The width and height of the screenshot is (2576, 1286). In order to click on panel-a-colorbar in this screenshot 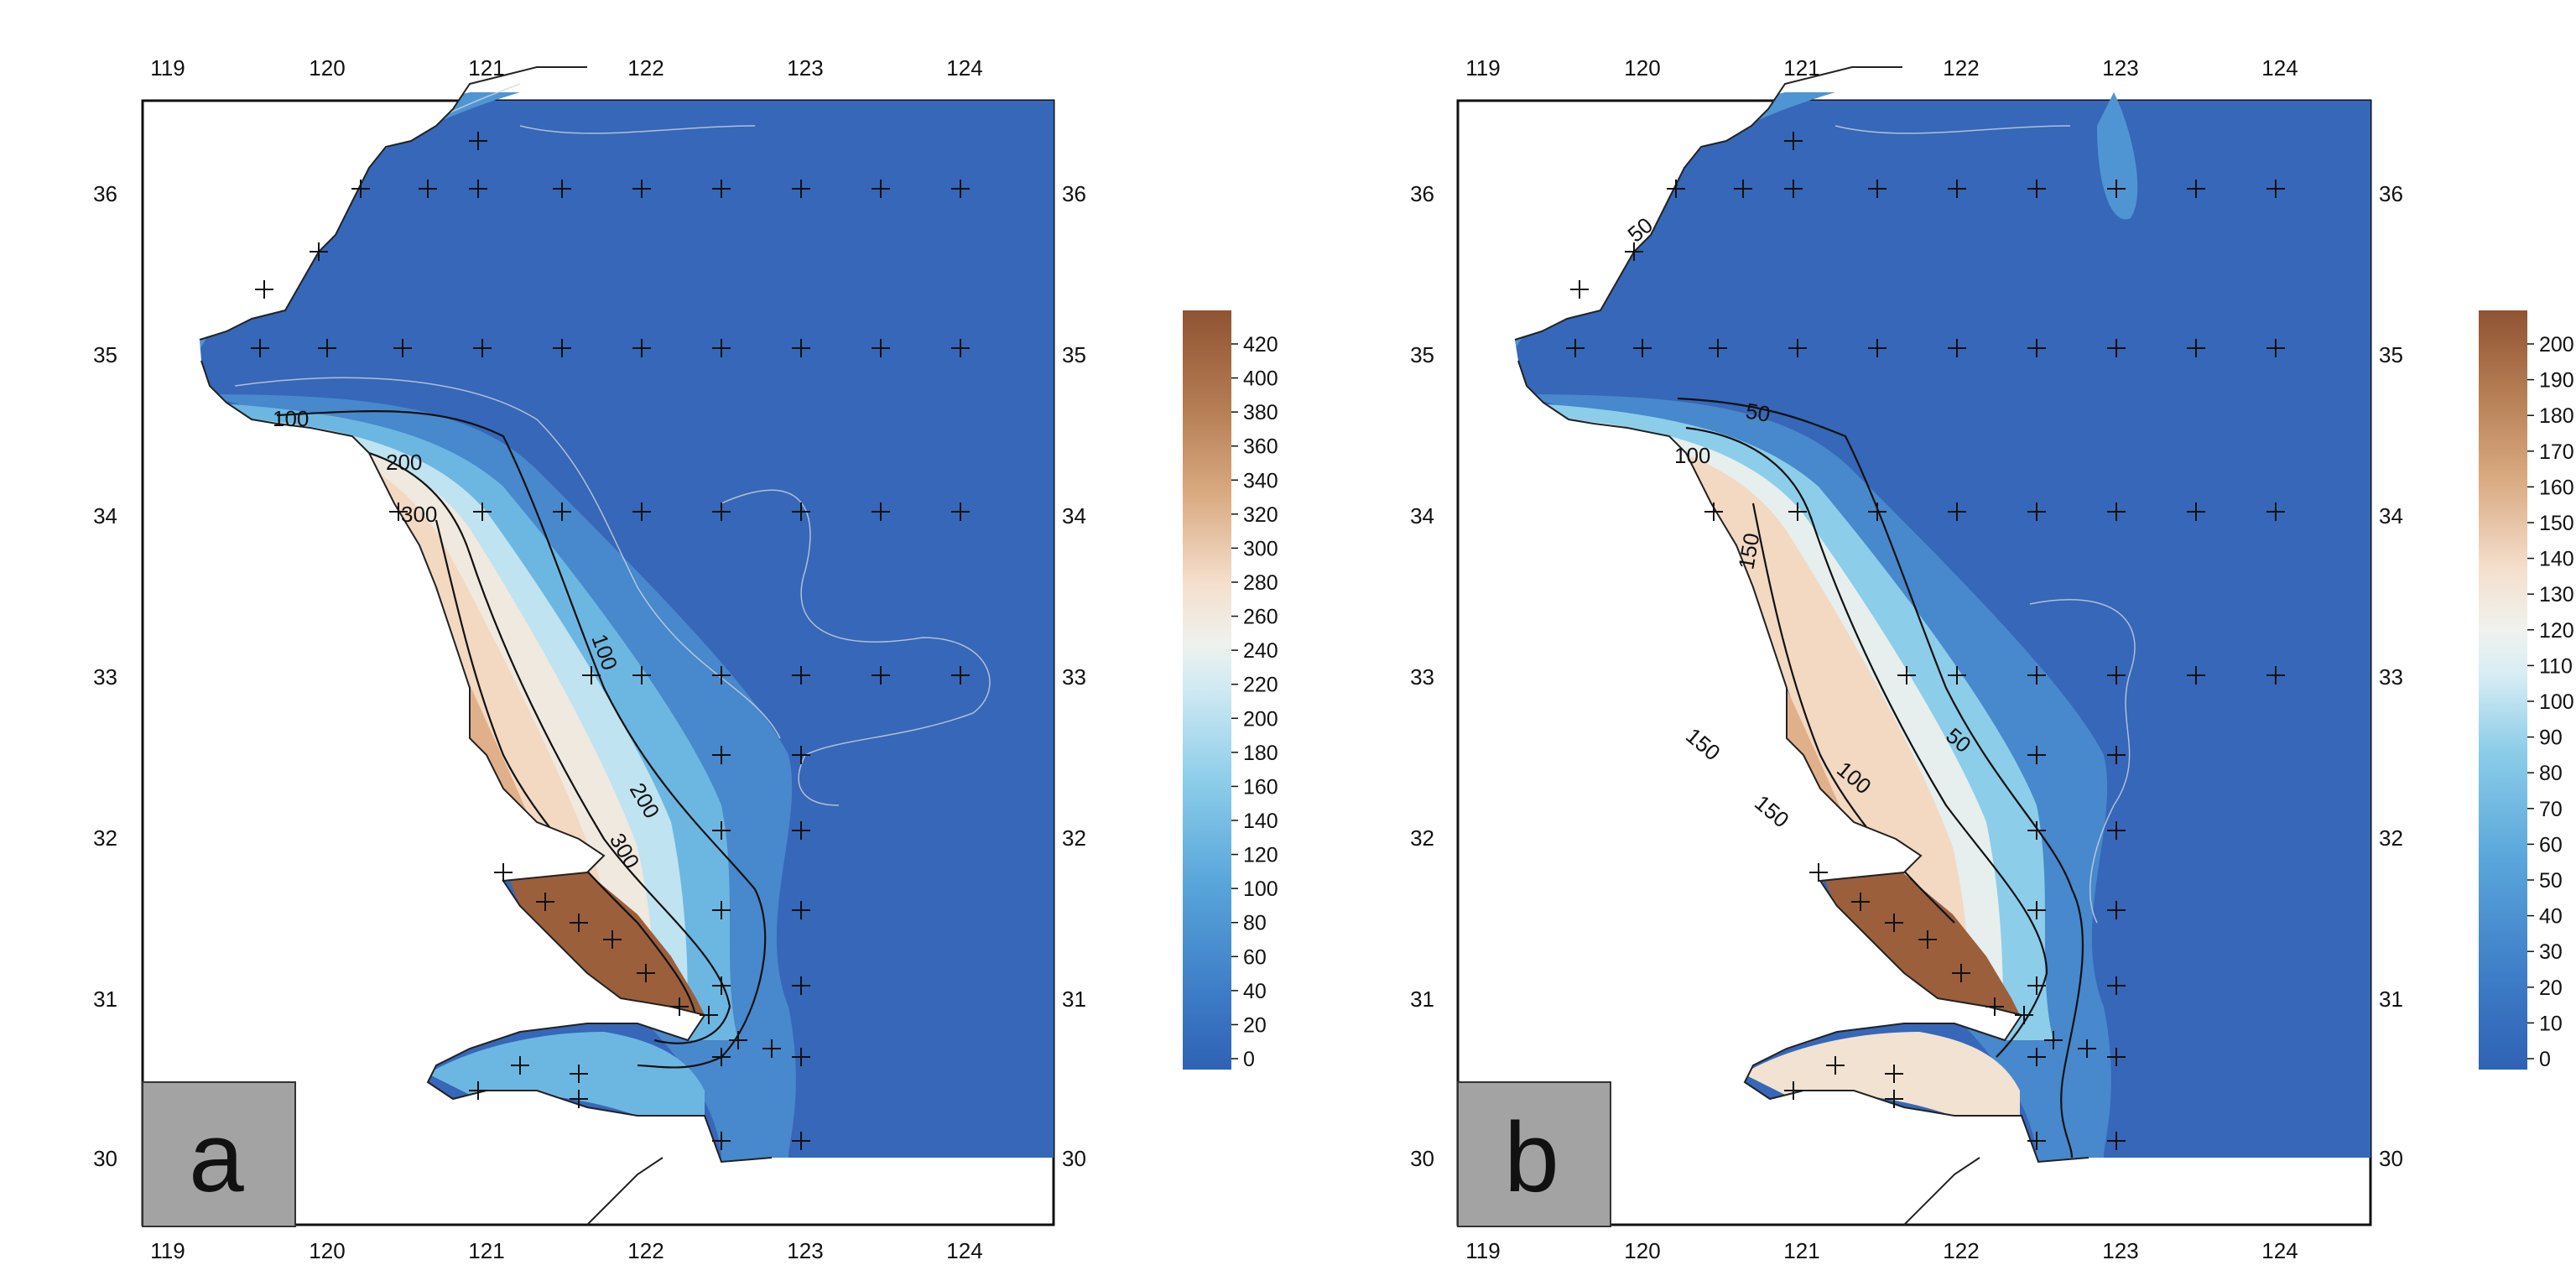, I will do `click(1207, 690)`.